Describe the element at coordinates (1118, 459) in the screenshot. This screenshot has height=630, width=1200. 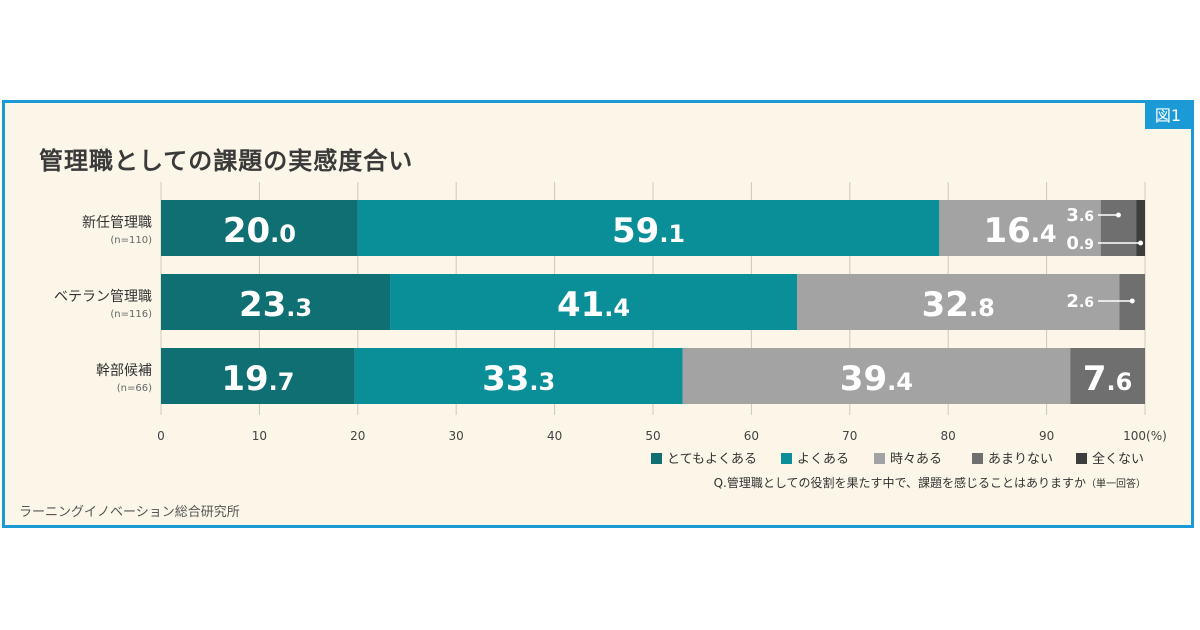
I see `legend-label: 全くない` at that location.